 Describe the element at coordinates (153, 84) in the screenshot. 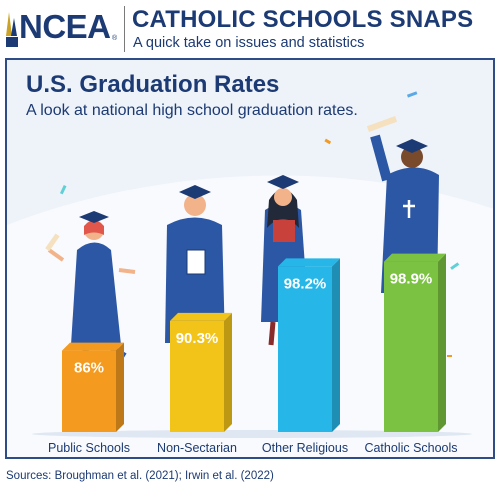

I see `chart-title: U.S. Graduation Rates` at that location.